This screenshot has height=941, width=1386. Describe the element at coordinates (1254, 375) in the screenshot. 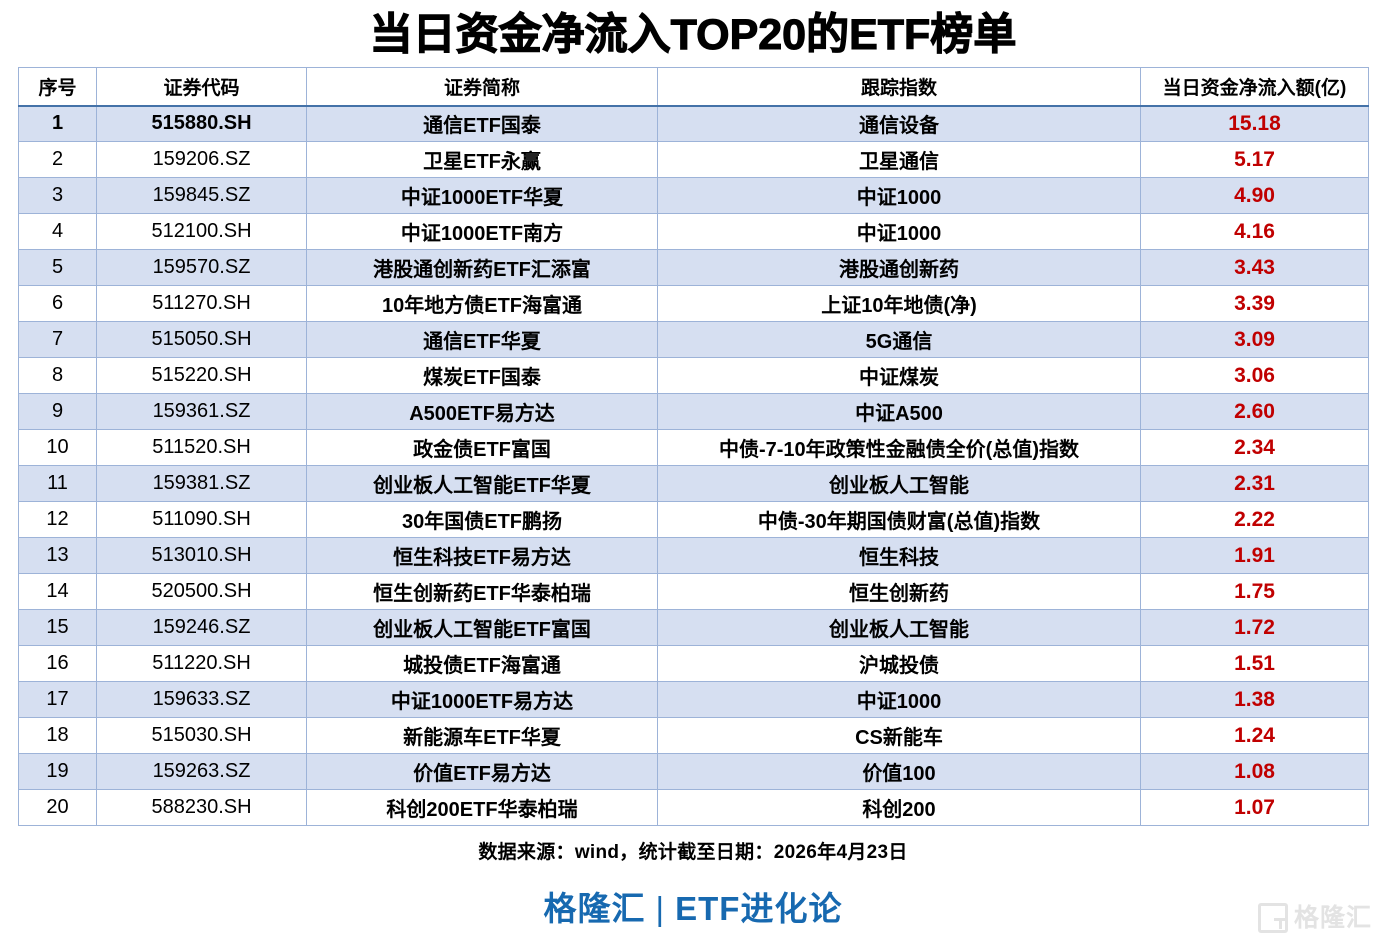

I see `cell-net-inflow: 3.06` at that location.